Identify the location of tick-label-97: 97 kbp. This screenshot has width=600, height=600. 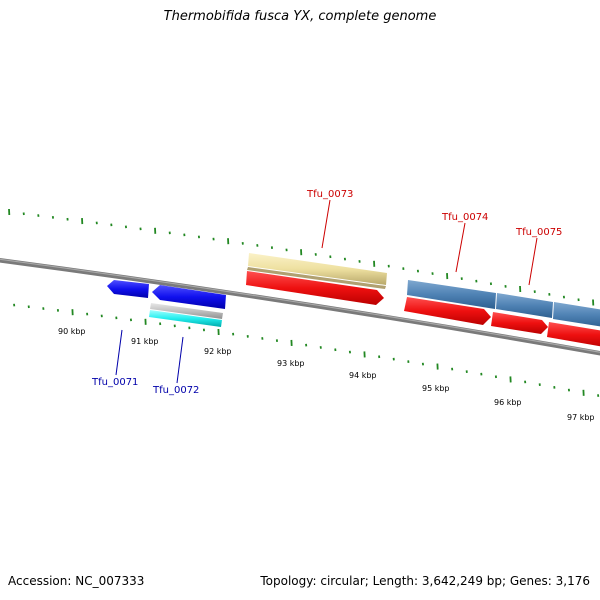
(581, 417).